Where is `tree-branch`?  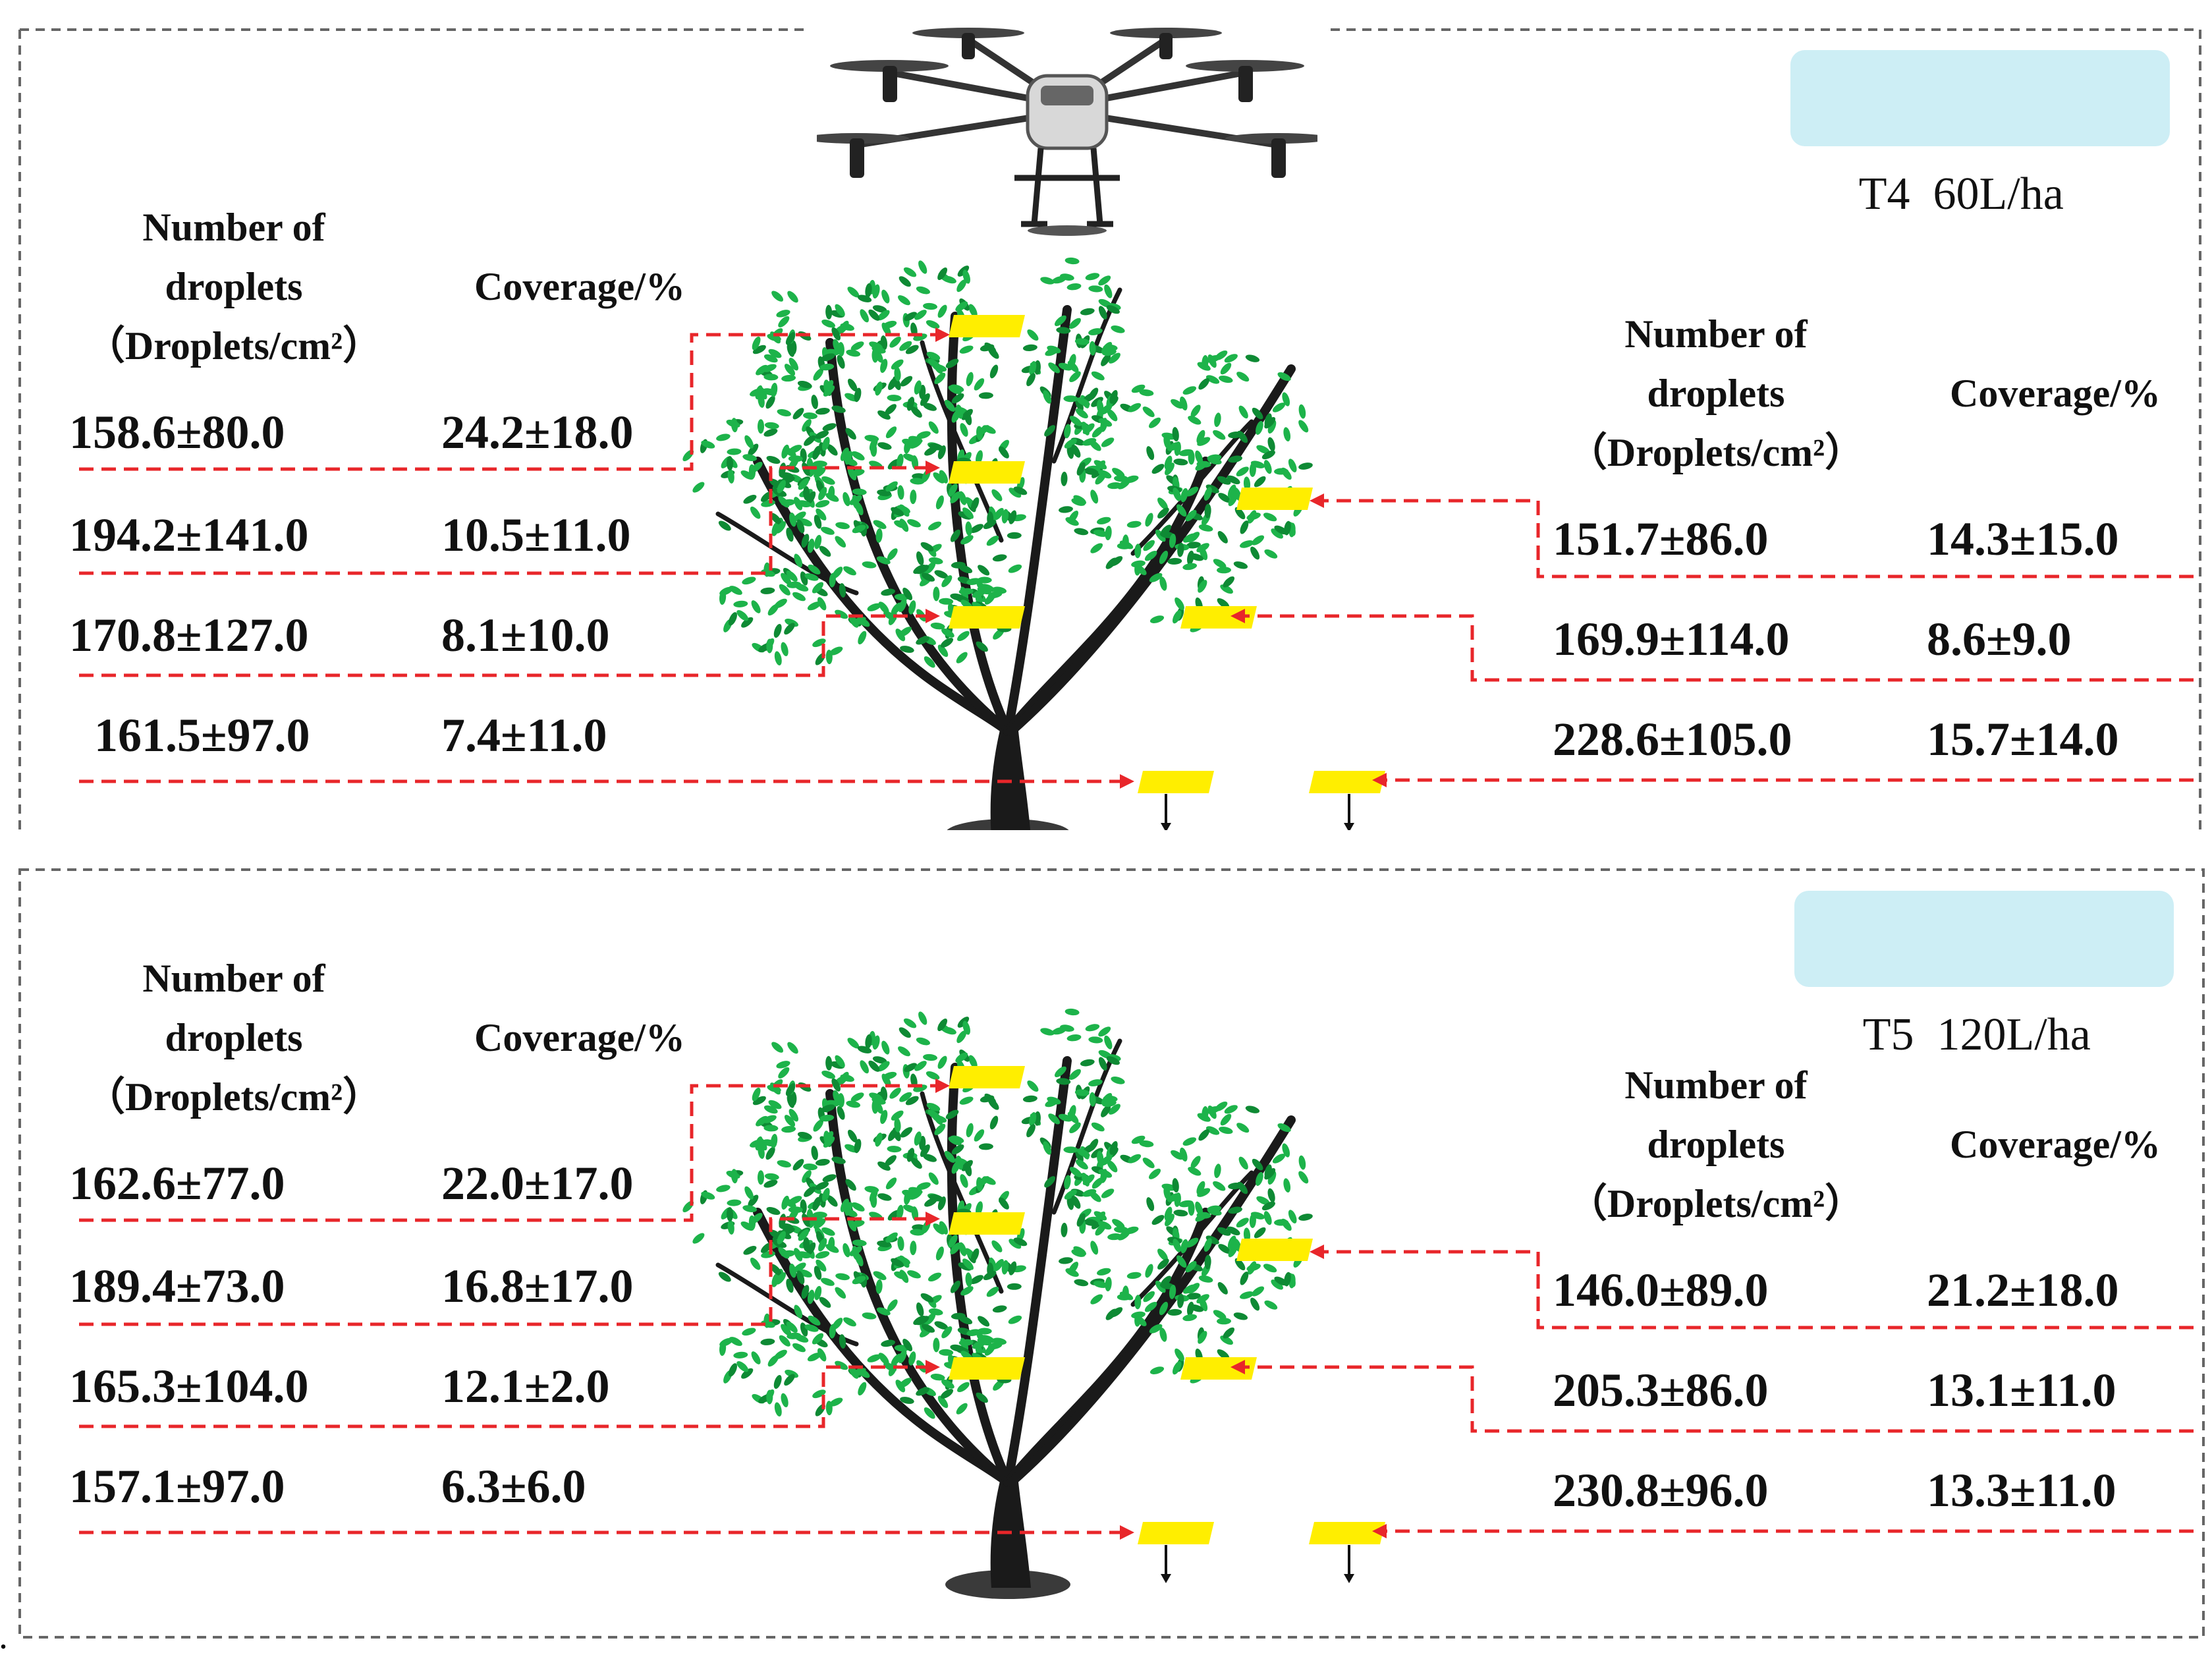 tree-branch is located at coordinates (962, 1192).